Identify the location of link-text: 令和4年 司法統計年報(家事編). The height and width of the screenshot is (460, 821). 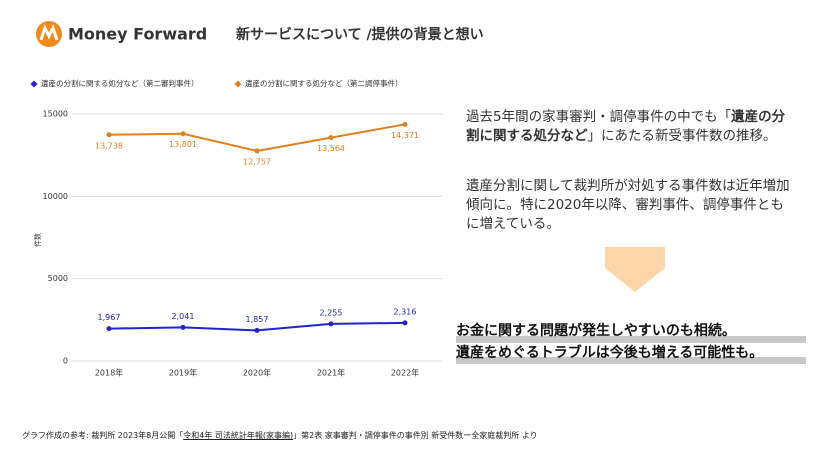
(238, 435).